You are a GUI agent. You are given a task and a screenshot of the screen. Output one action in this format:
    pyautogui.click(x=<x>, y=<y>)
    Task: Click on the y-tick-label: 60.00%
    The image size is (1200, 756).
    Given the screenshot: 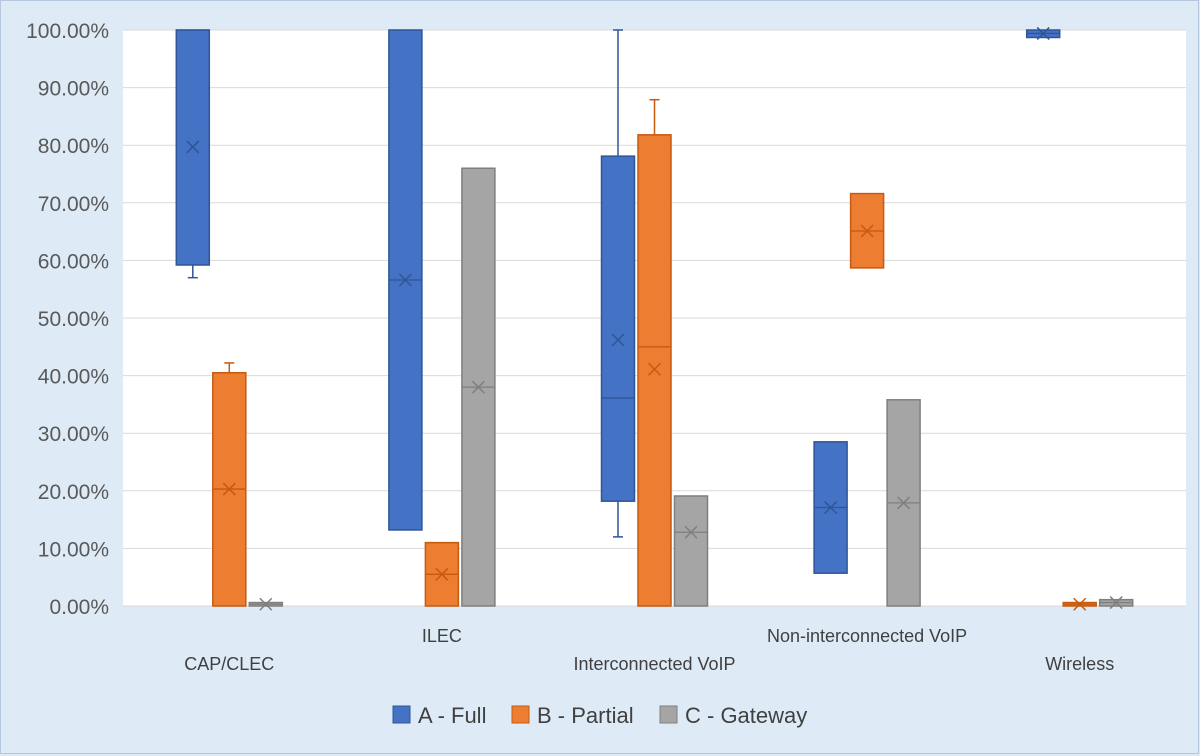 What is the action you would take?
    pyautogui.click(x=73, y=261)
    